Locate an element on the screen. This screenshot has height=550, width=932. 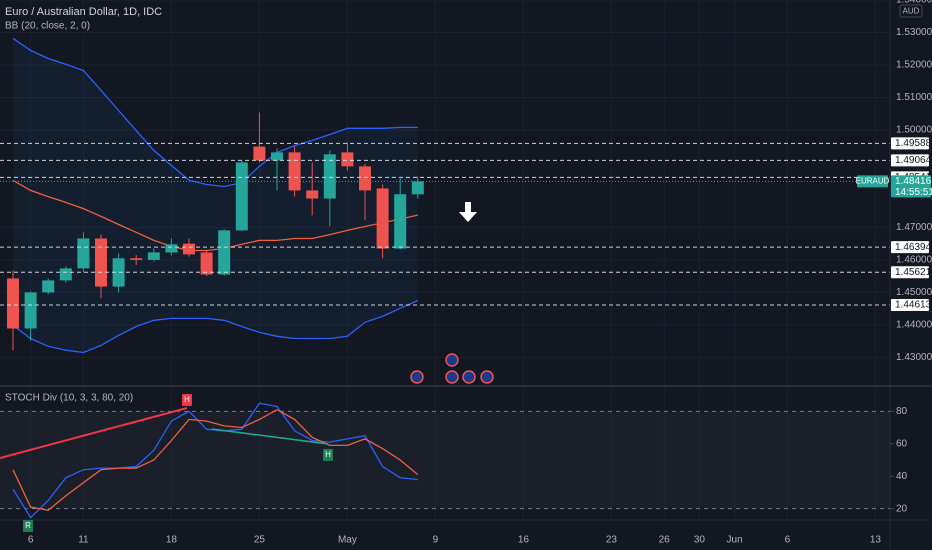
price-tag is located at coordinates (911, 186).